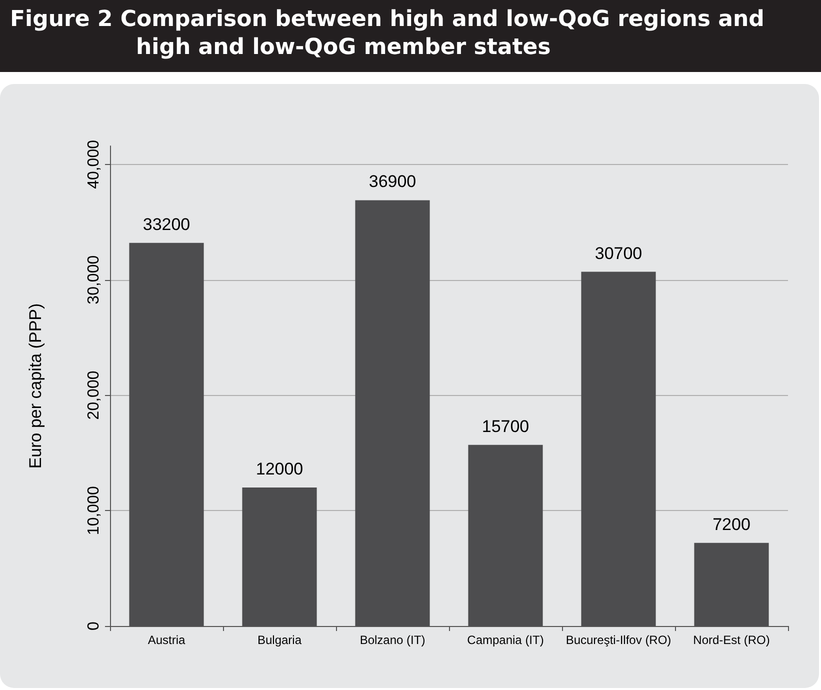 The image size is (821, 690). I want to click on x-tick-label: Bucureşti-Ilfov (RO), so click(619, 640).